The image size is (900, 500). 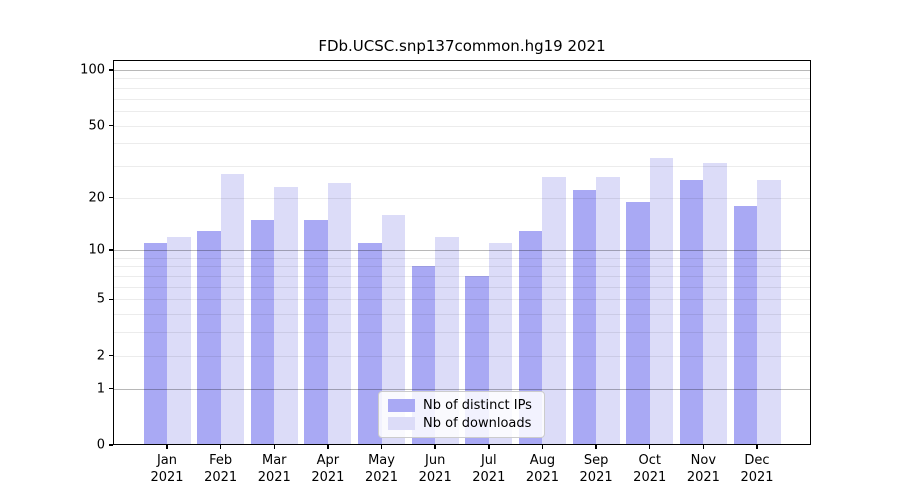 I want to click on legend-label-downloads: Nb of downloads, so click(x=477, y=423).